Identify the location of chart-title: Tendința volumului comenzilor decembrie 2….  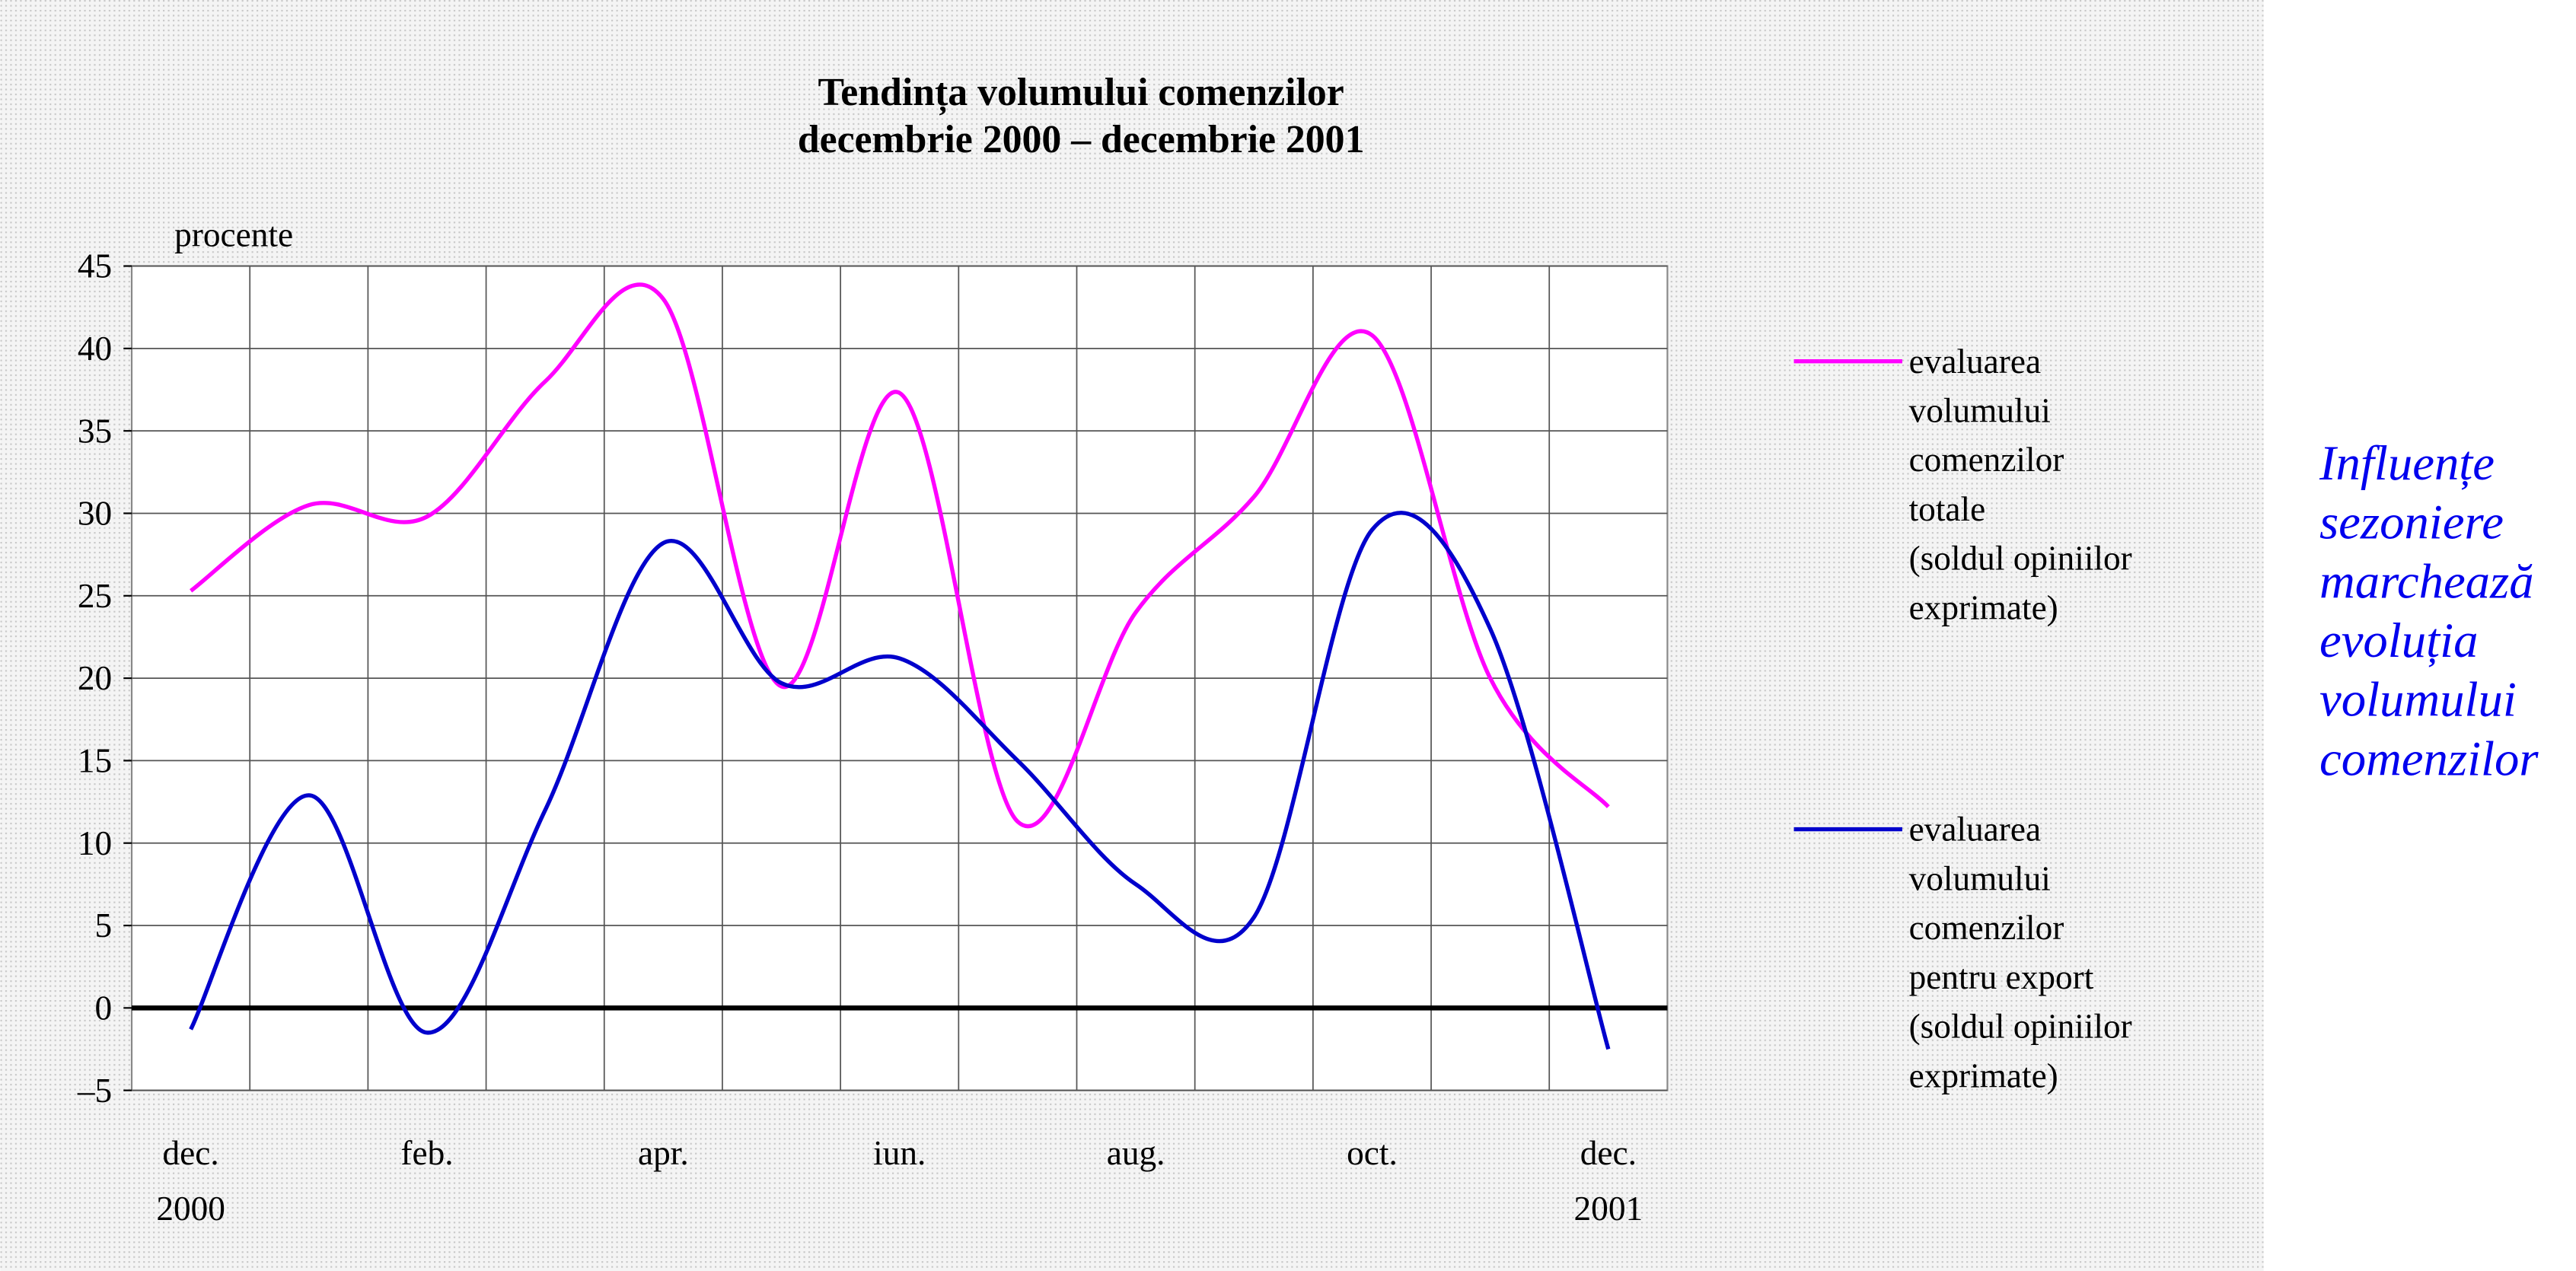
(1081, 116).